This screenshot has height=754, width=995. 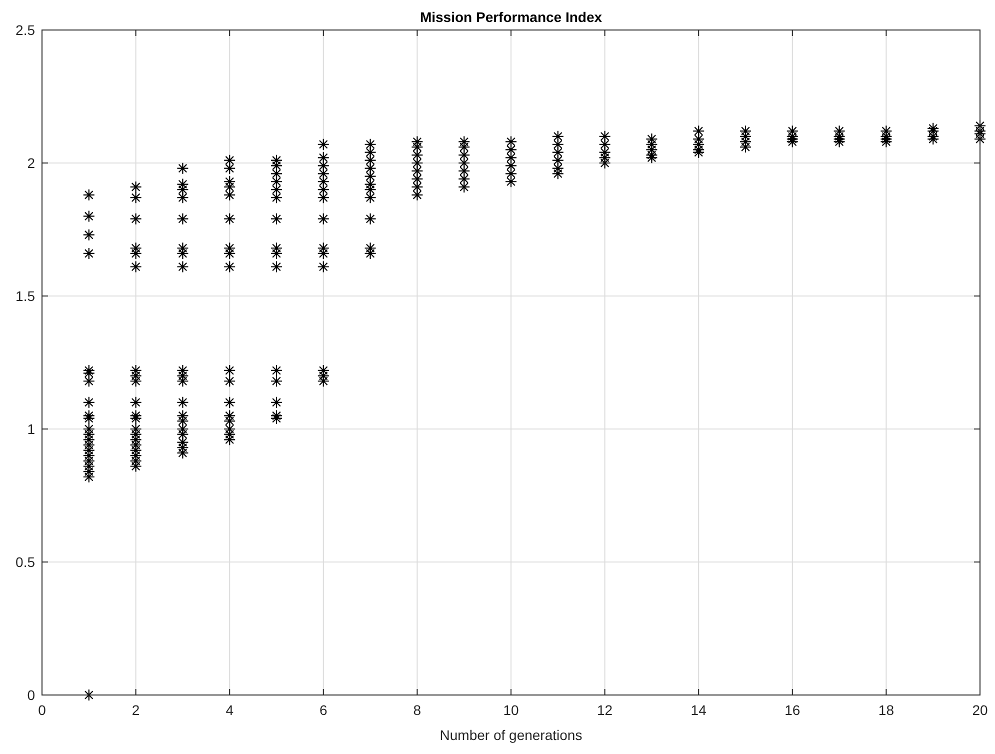 What do you see at coordinates (230, 710) in the screenshot?
I see `x-tick-label: 4` at bounding box center [230, 710].